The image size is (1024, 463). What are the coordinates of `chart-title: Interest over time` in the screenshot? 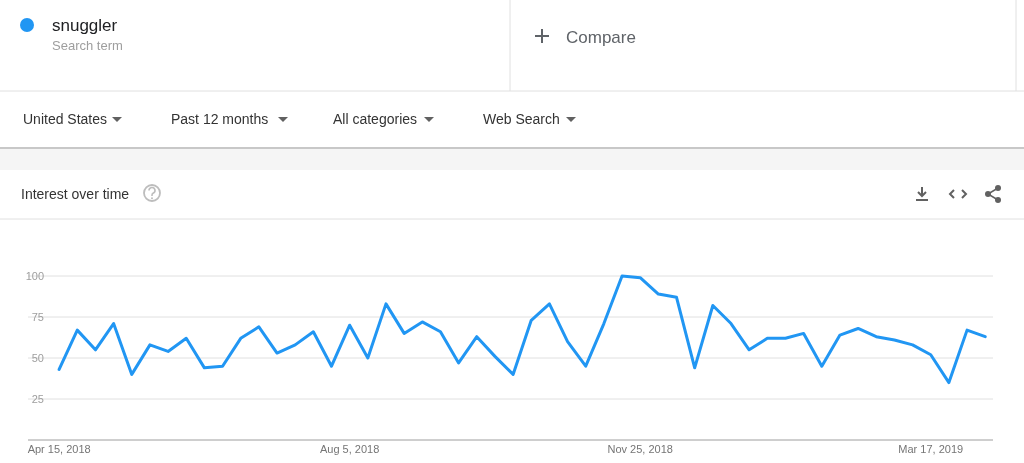 It's located at (75, 194).